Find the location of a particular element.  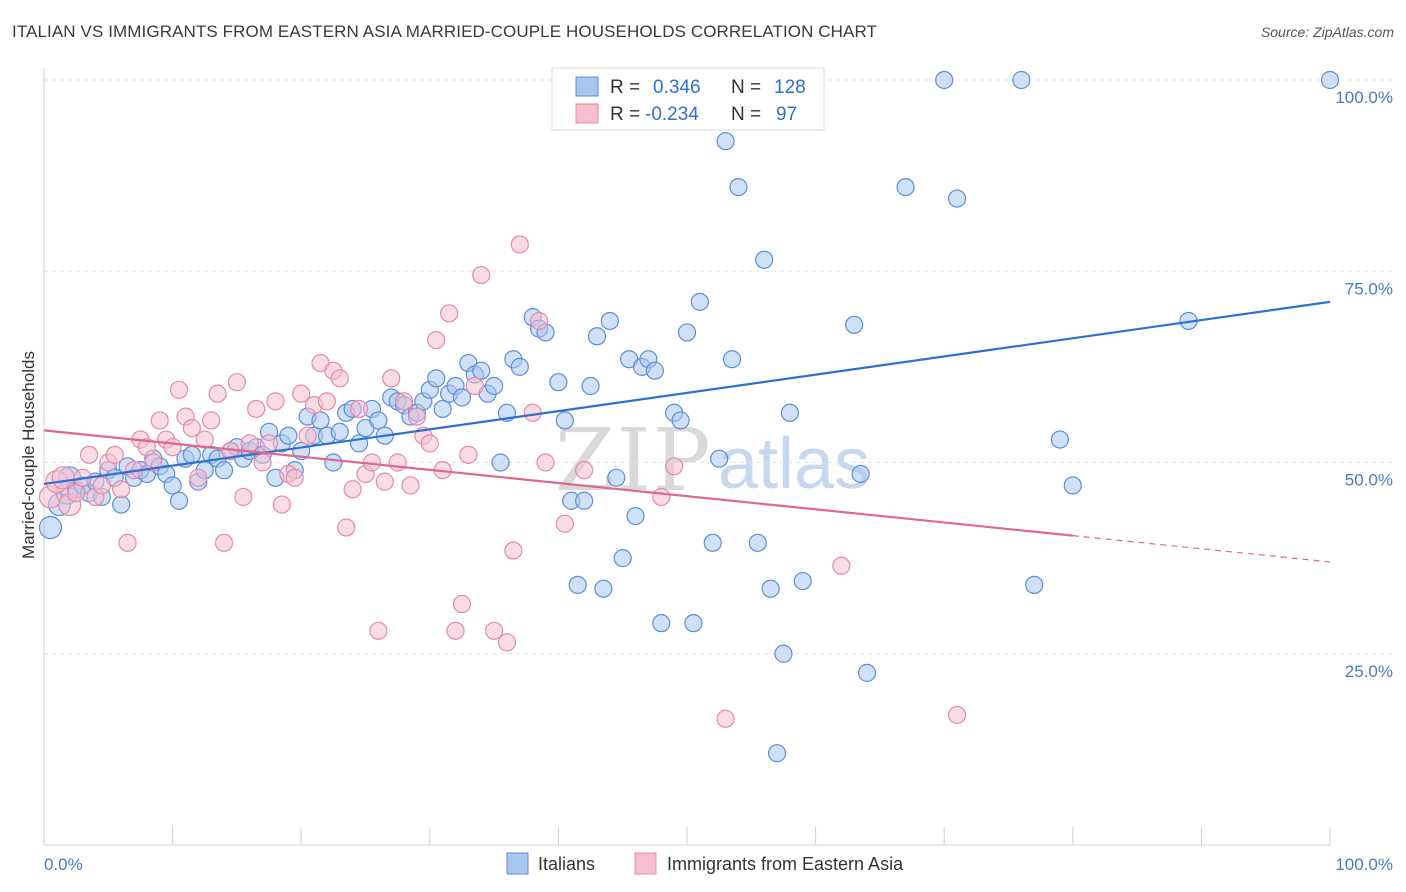

legend-r-label-2: R = is located at coordinates (625, 114).